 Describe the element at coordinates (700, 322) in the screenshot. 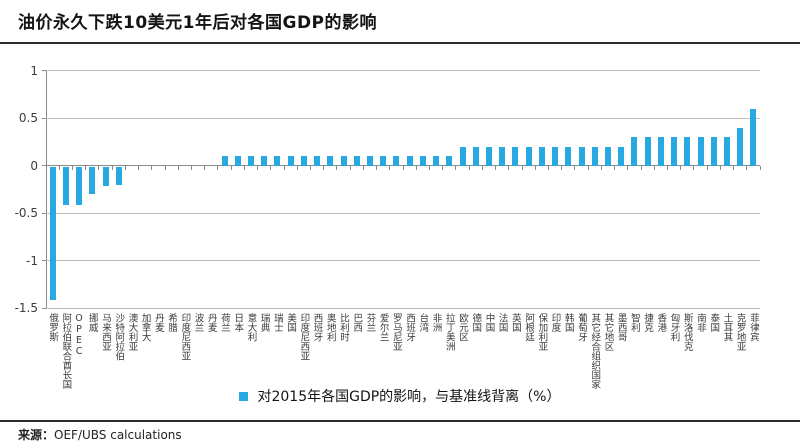

I see `x-axis-category-label: 南非` at that location.